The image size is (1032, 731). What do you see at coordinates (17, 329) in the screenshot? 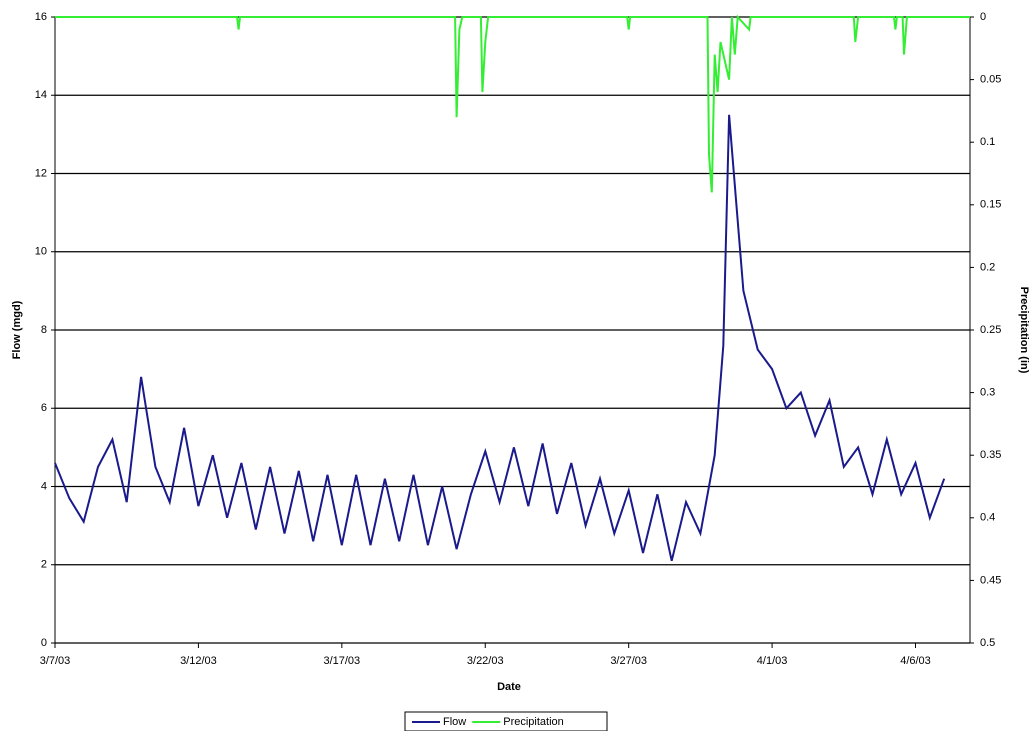
I see `y-axis-title: Flow (mgd)` at bounding box center [17, 329].